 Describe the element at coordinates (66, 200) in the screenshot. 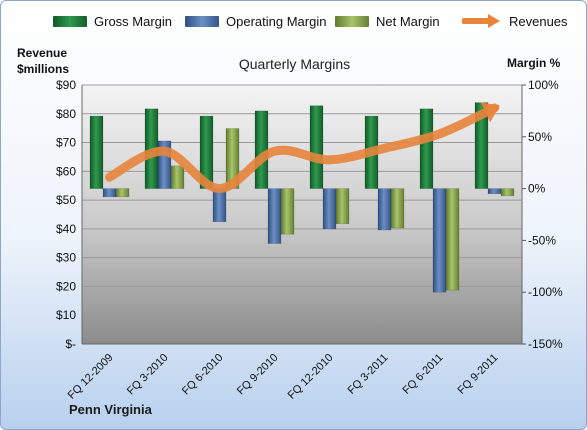

I see `y-left-tick: $50` at that location.